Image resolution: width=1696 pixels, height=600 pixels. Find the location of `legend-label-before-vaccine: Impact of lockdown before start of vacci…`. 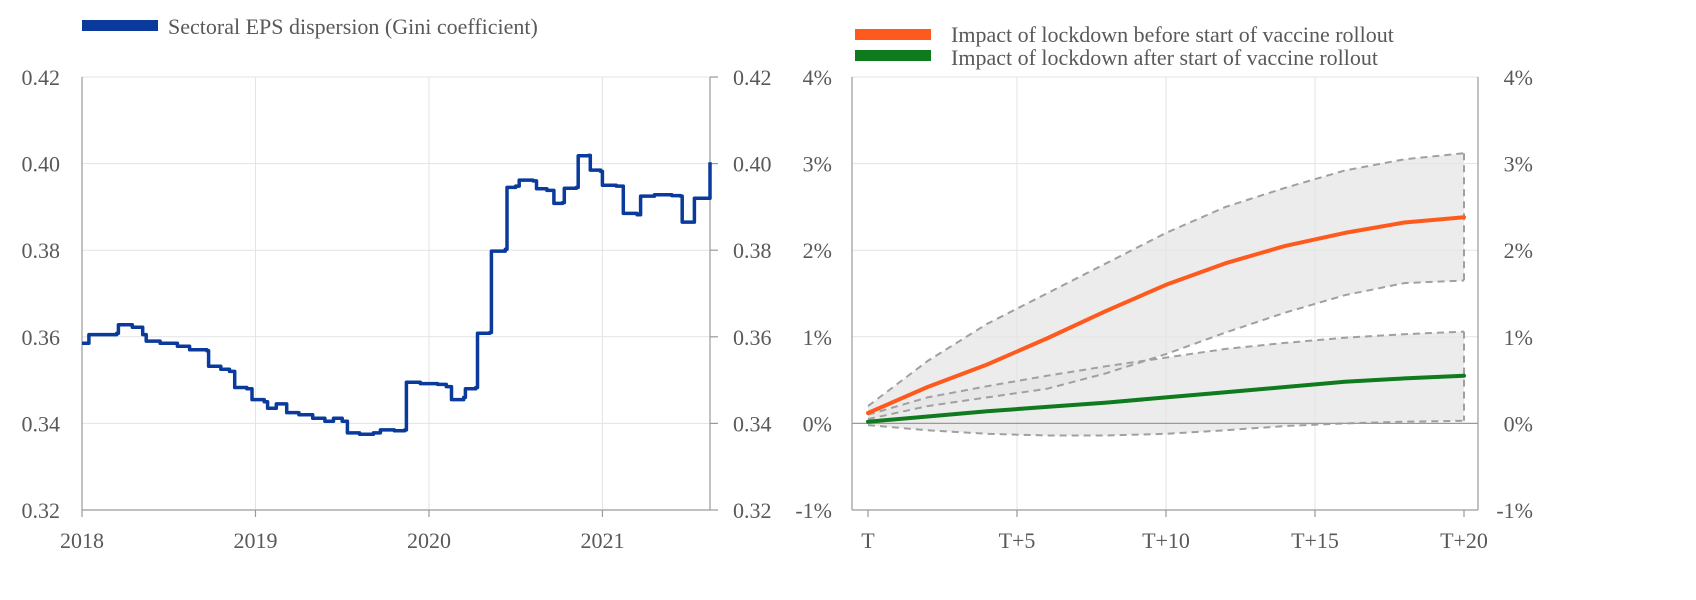

legend-label-before-vaccine: Impact of lockdown before start of vacci… is located at coordinates (1172, 34).